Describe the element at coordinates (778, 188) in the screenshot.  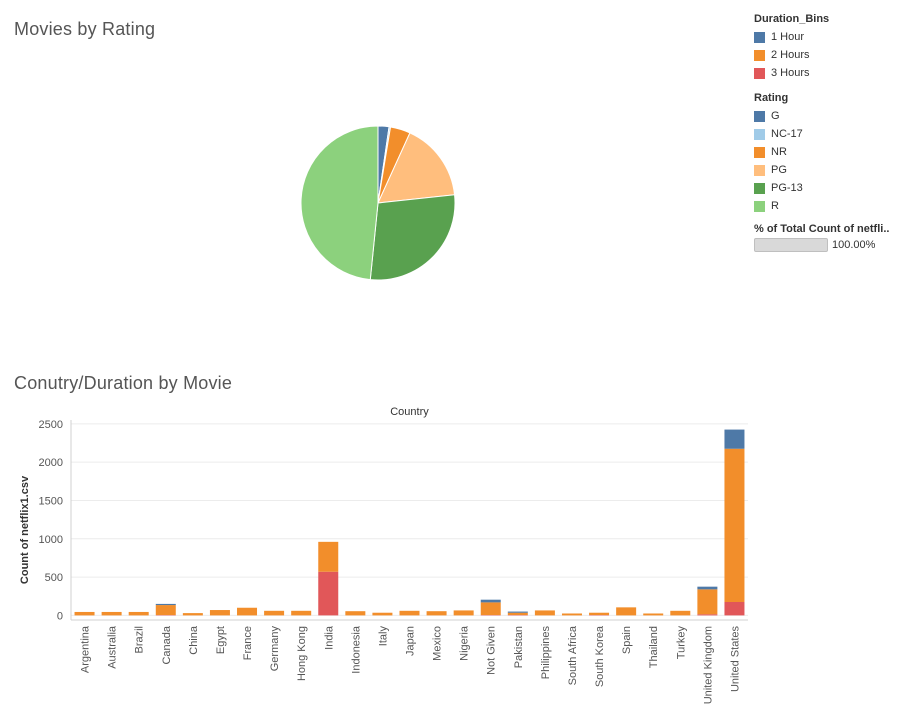
I see `legend-item-pg-13: PG-13` at that location.